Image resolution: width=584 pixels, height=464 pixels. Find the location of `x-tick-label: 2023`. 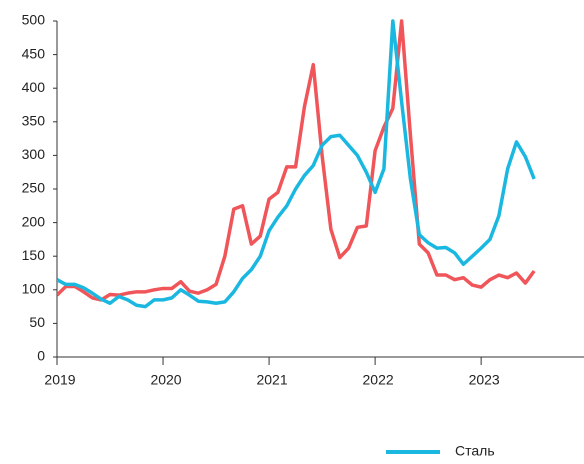

x-tick-label: 2023 is located at coordinates (484, 380).